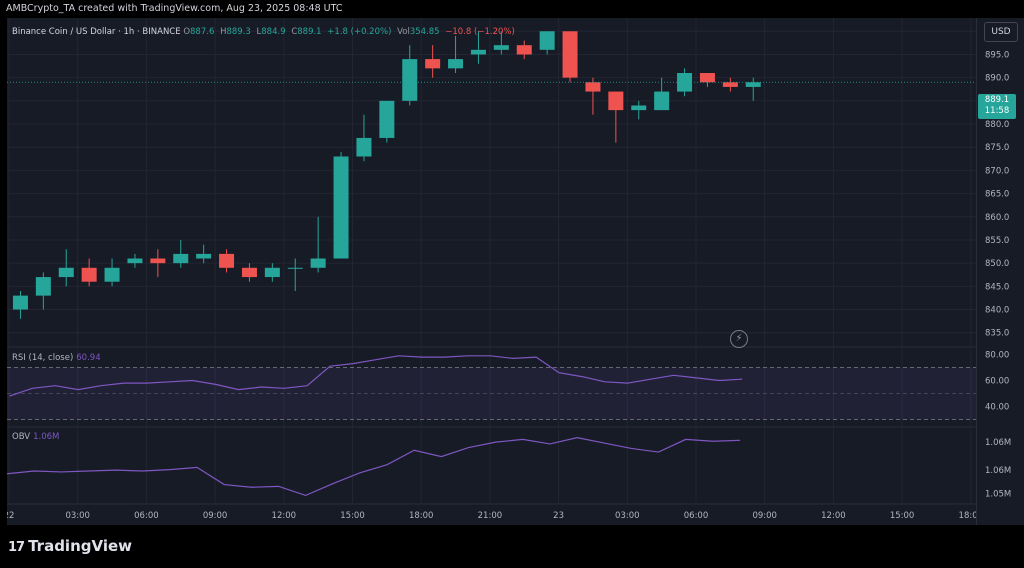  What do you see at coordinates (309, 32) in the screenshot?
I see `close-value: 889.1` at bounding box center [309, 32].